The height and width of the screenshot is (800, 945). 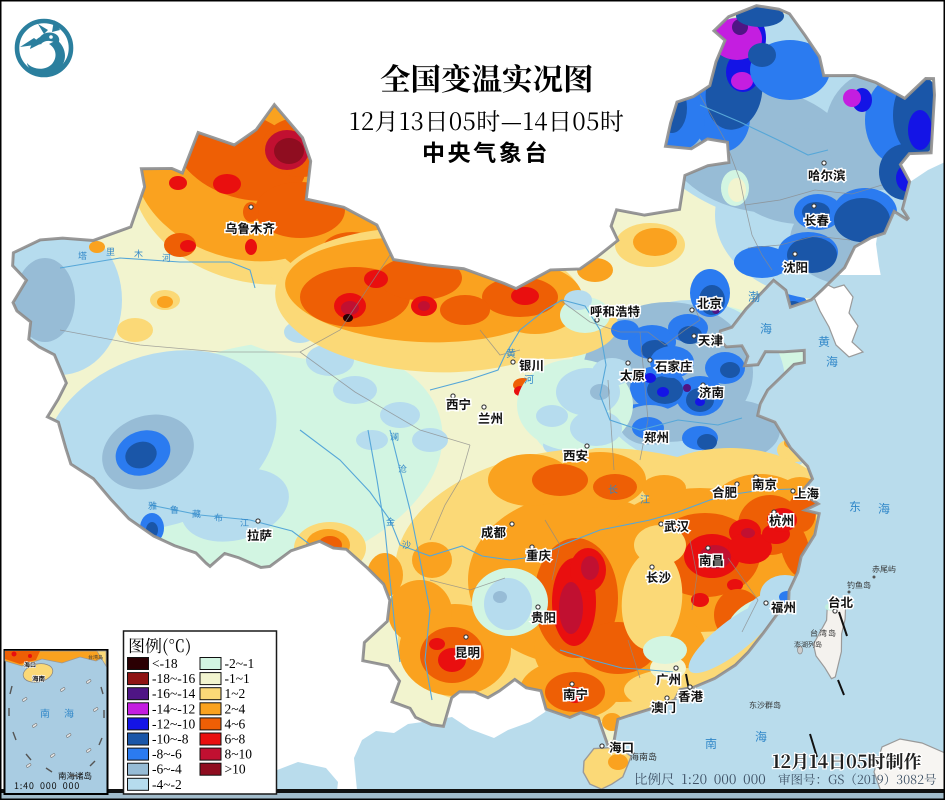 I want to click on svg-text: -18~-16, so click(x=174, y=678).